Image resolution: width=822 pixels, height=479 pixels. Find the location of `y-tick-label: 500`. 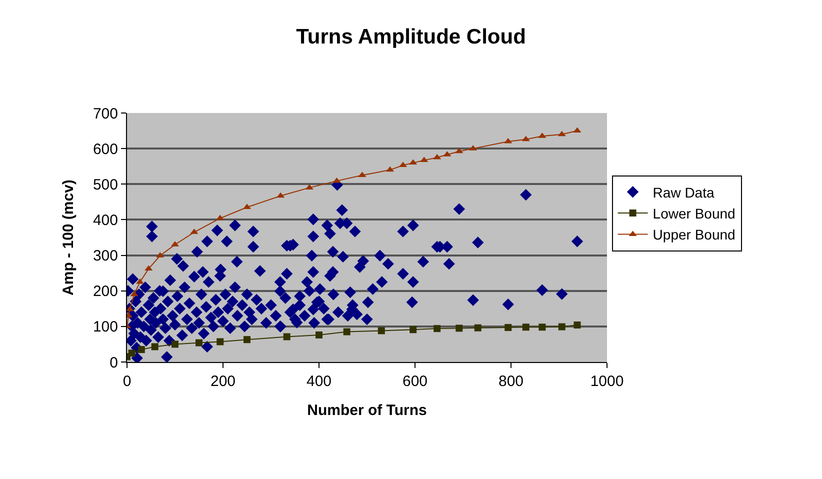

y-tick-label: 500 is located at coordinates (105, 185).